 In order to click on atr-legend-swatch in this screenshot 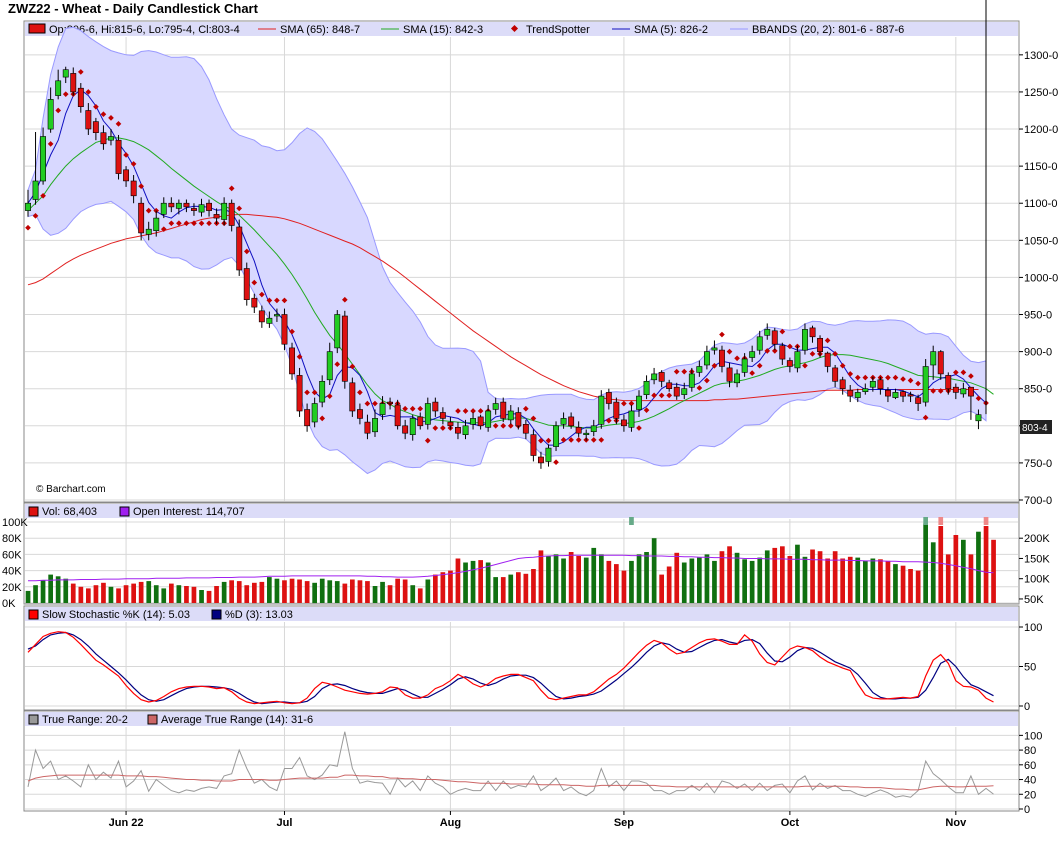, I will do `click(152, 719)`.